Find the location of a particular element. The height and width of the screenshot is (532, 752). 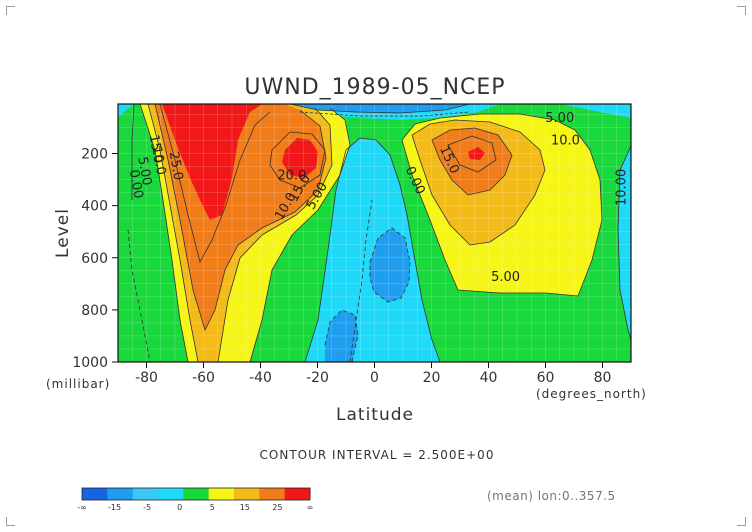

y-tick-label: 200 is located at coordinates (94, 155).